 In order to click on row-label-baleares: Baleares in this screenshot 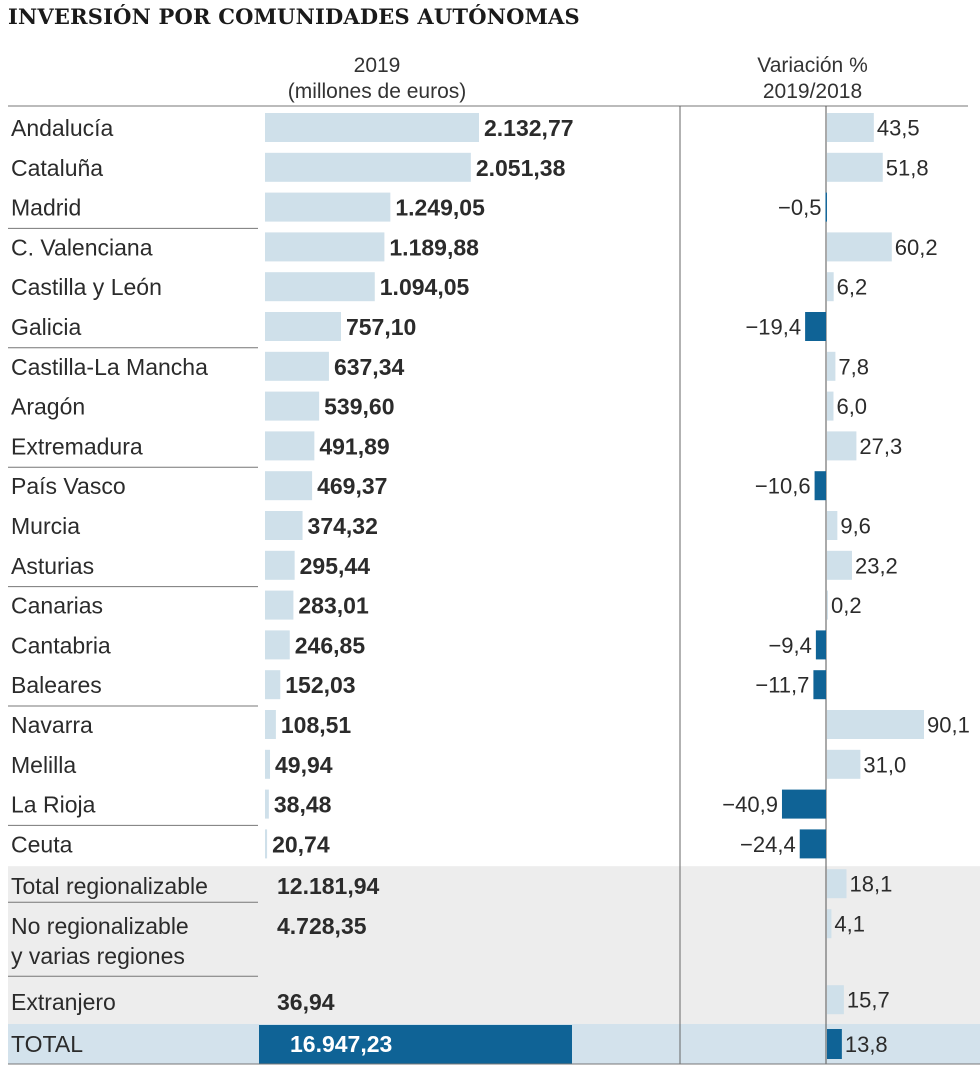, I will do `click(56, 685)`.